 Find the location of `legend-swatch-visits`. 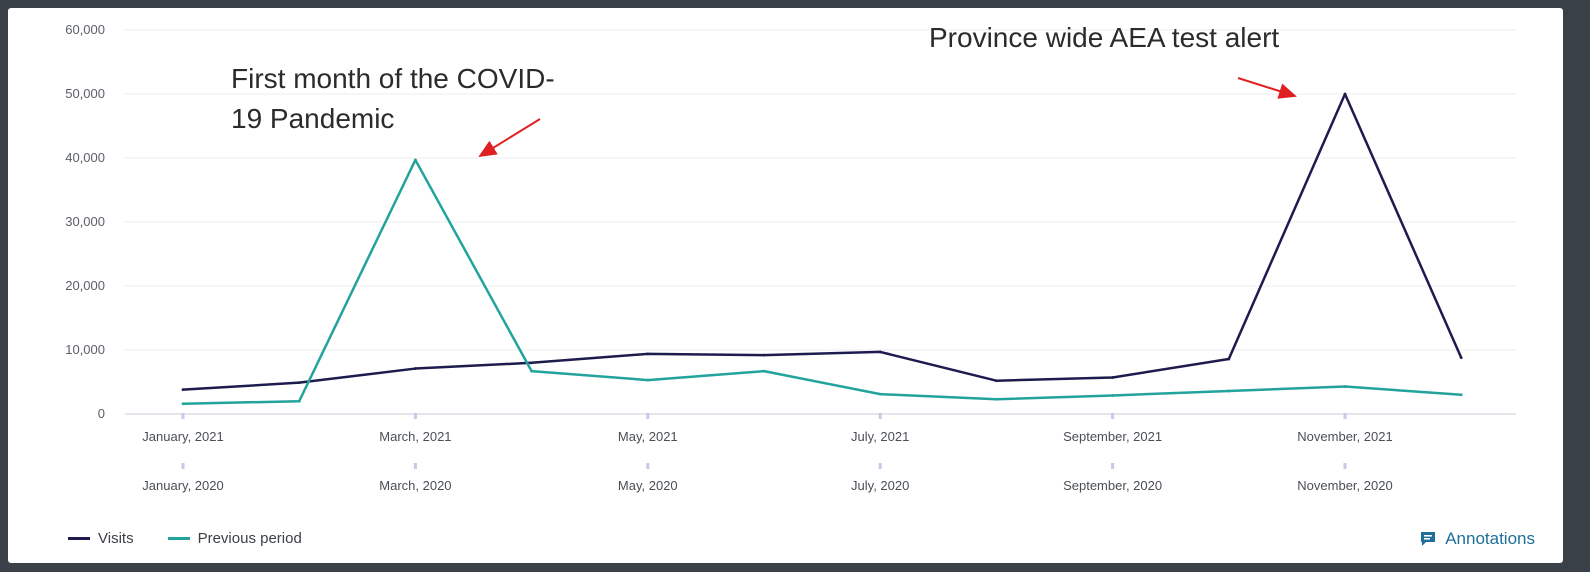

legend-swatch-visits is located at coordinates (79, 538).